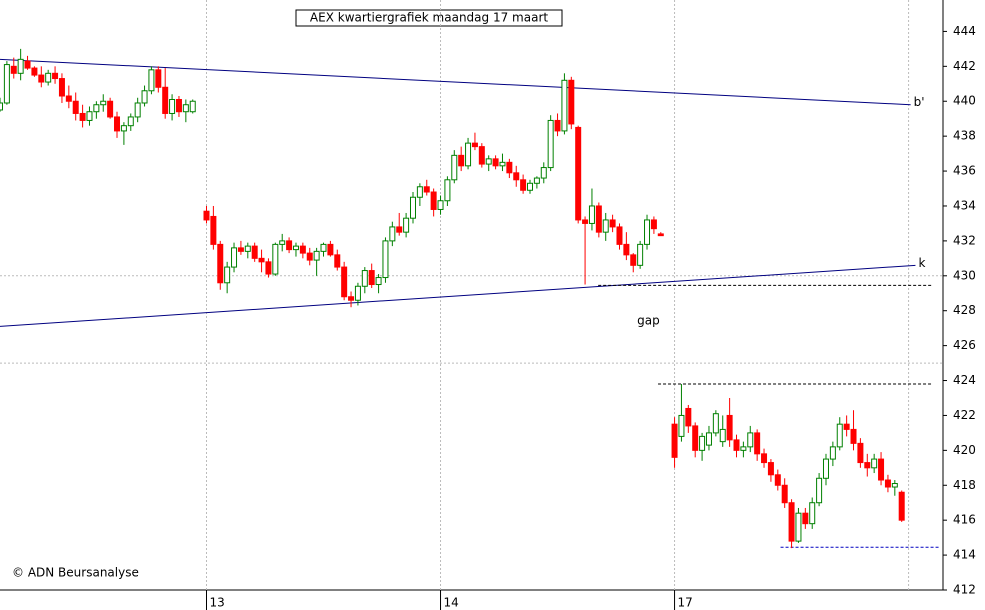 The width and height of the screenshot is (985, 610). Describe the element at coordinates (964, 136) in the screenshot. I see `y-tick-label: 438` at that location.